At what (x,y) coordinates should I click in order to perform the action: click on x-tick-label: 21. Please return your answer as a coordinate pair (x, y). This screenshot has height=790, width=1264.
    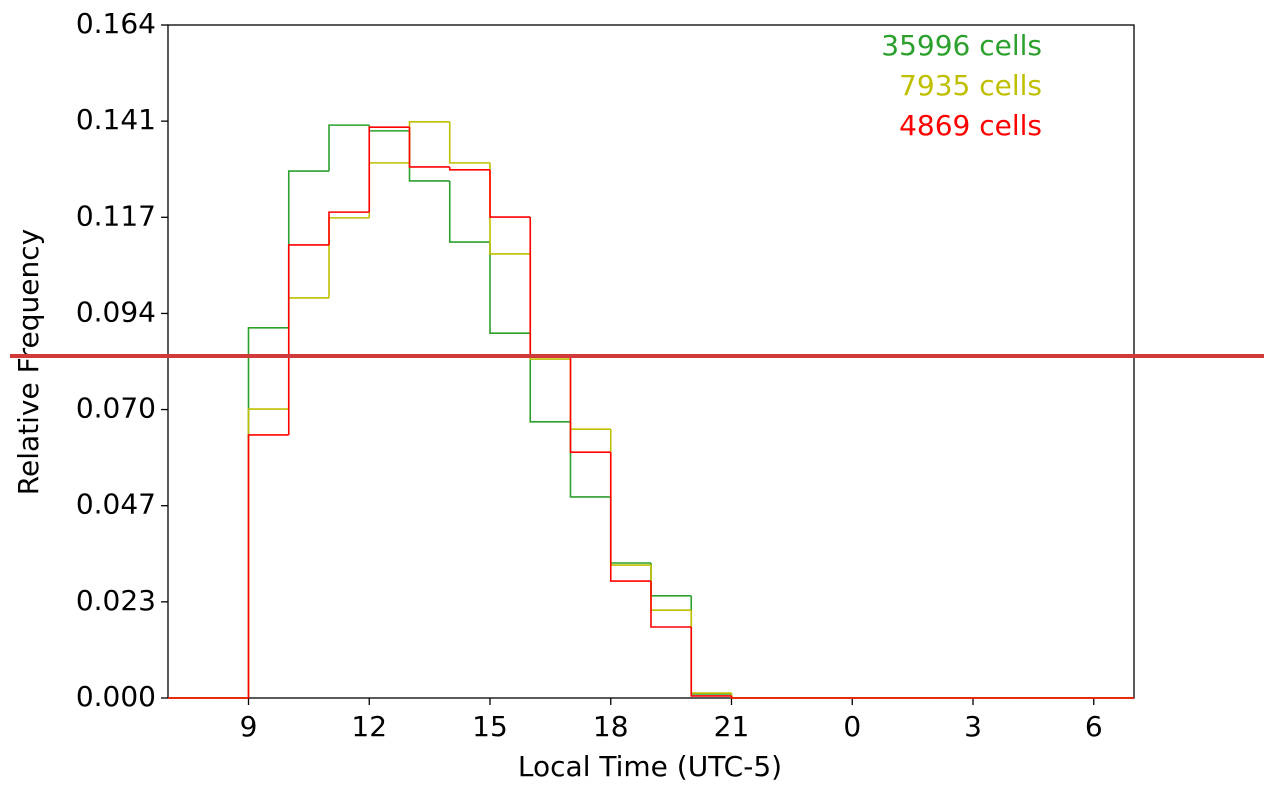
    Looking at the image, I should click on (732, 726).